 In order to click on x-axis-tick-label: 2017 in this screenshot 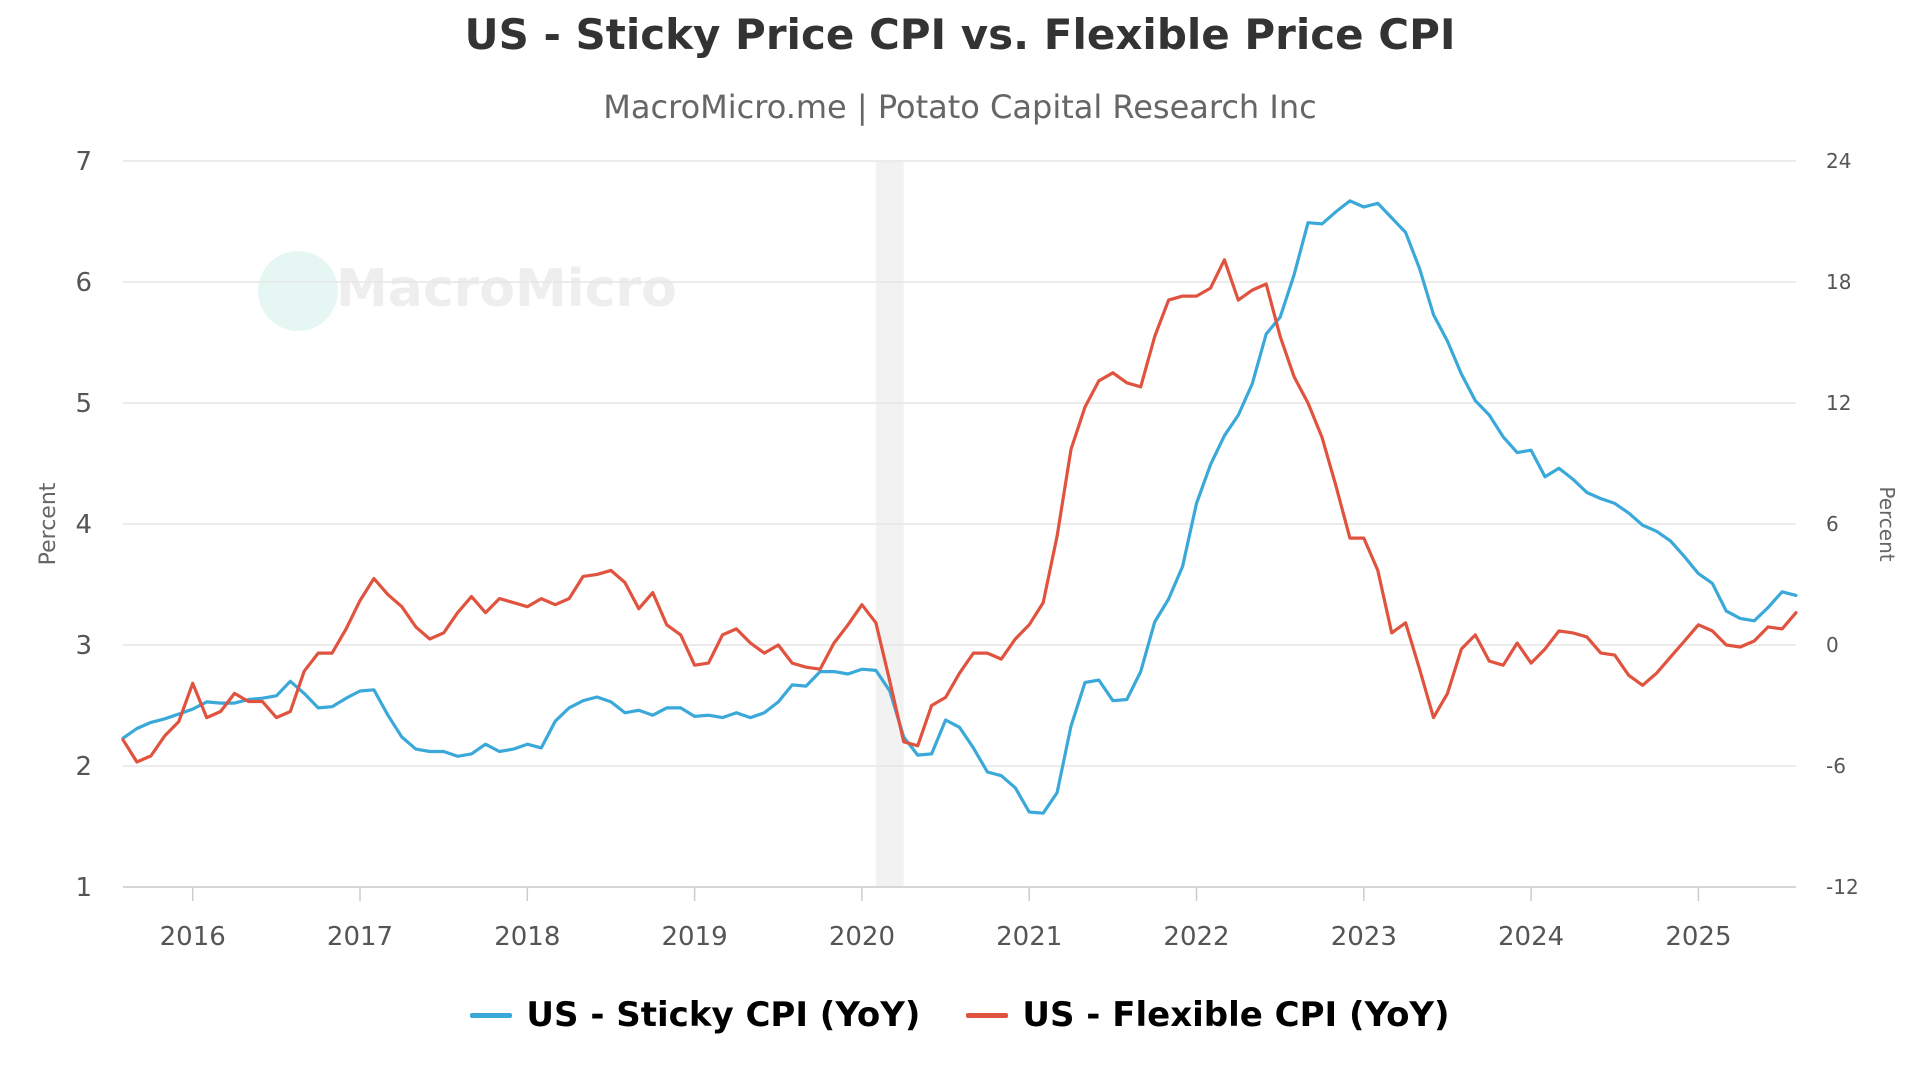, I will do `click(360, 937)`.